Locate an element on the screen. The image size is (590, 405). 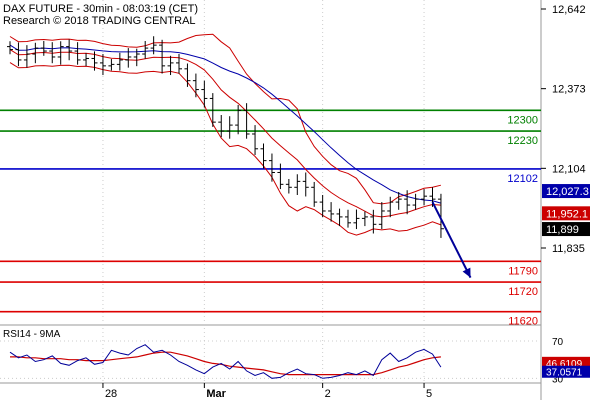
rsi-ma-line is located at coordinates (225, 363).